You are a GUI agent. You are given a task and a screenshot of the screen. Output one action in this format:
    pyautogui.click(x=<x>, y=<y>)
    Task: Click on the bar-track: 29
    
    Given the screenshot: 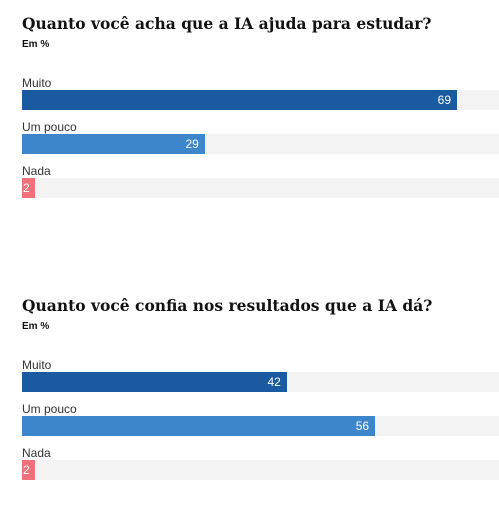 What is the action you would take?
    pyautogui.click(x=260, y=144)
    